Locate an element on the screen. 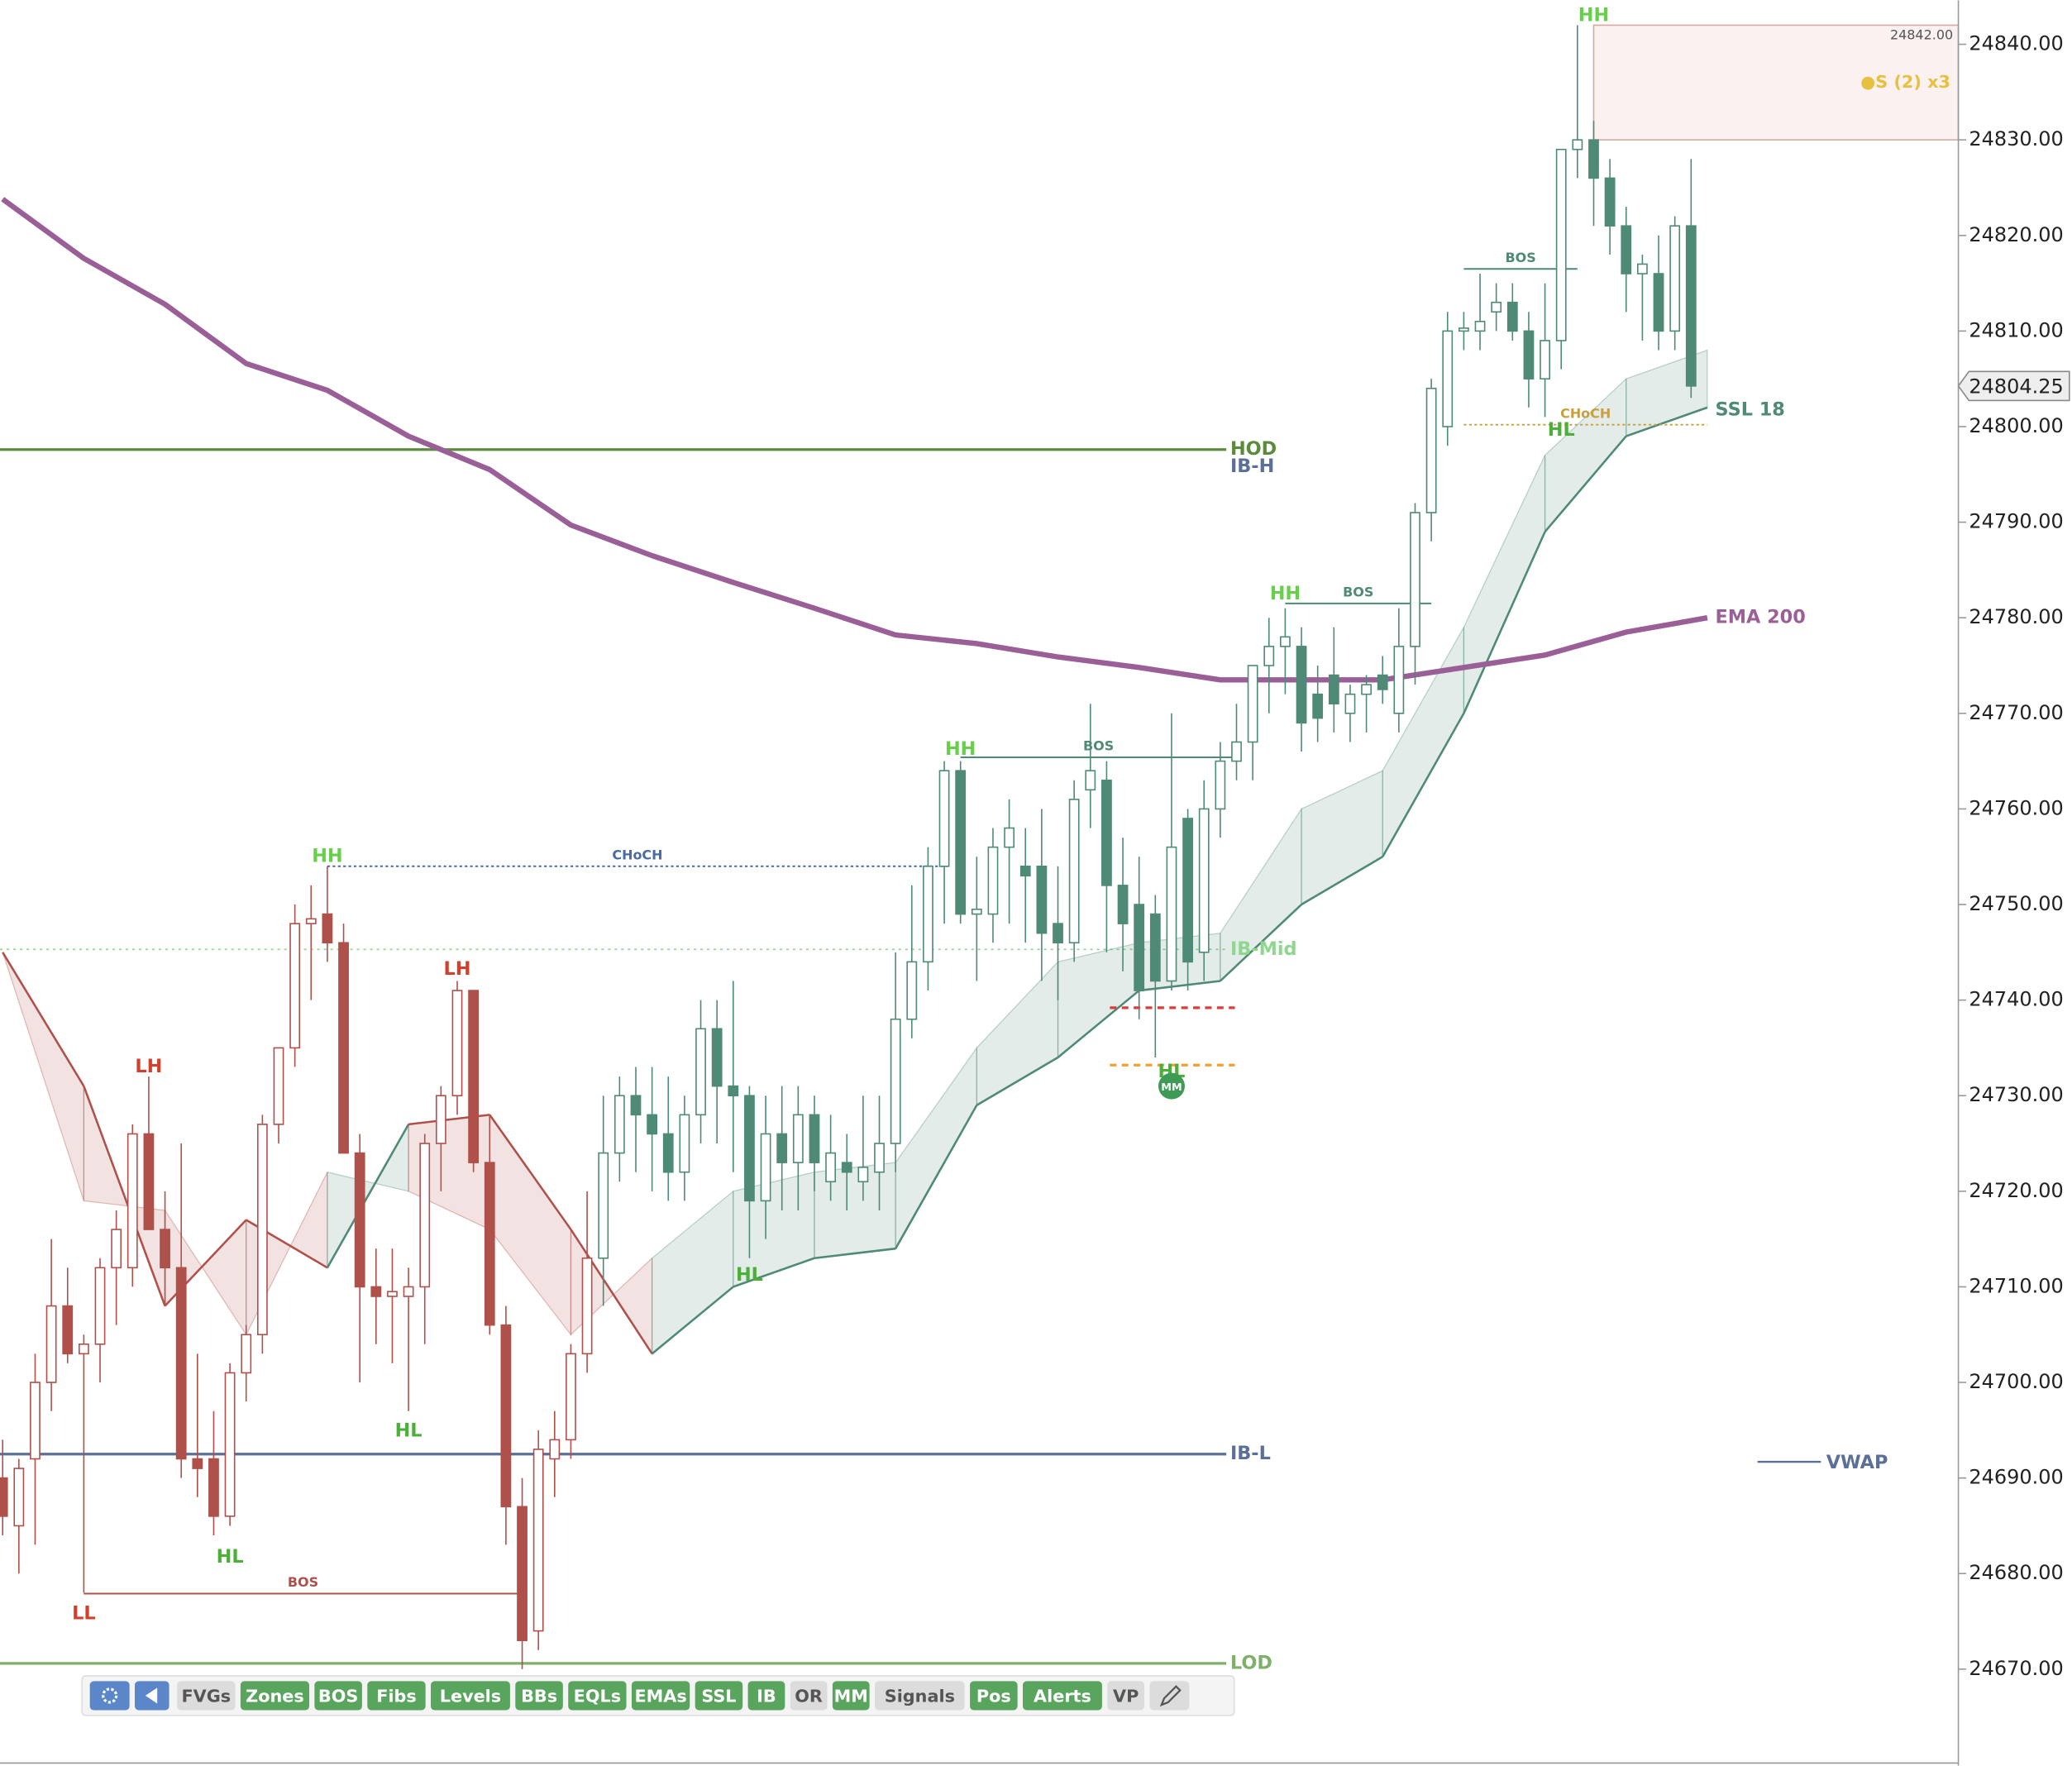 The width and height of the screenshot is (2072, 1766). toolbar-button-label: IB is located at coordinates (766, 1696).